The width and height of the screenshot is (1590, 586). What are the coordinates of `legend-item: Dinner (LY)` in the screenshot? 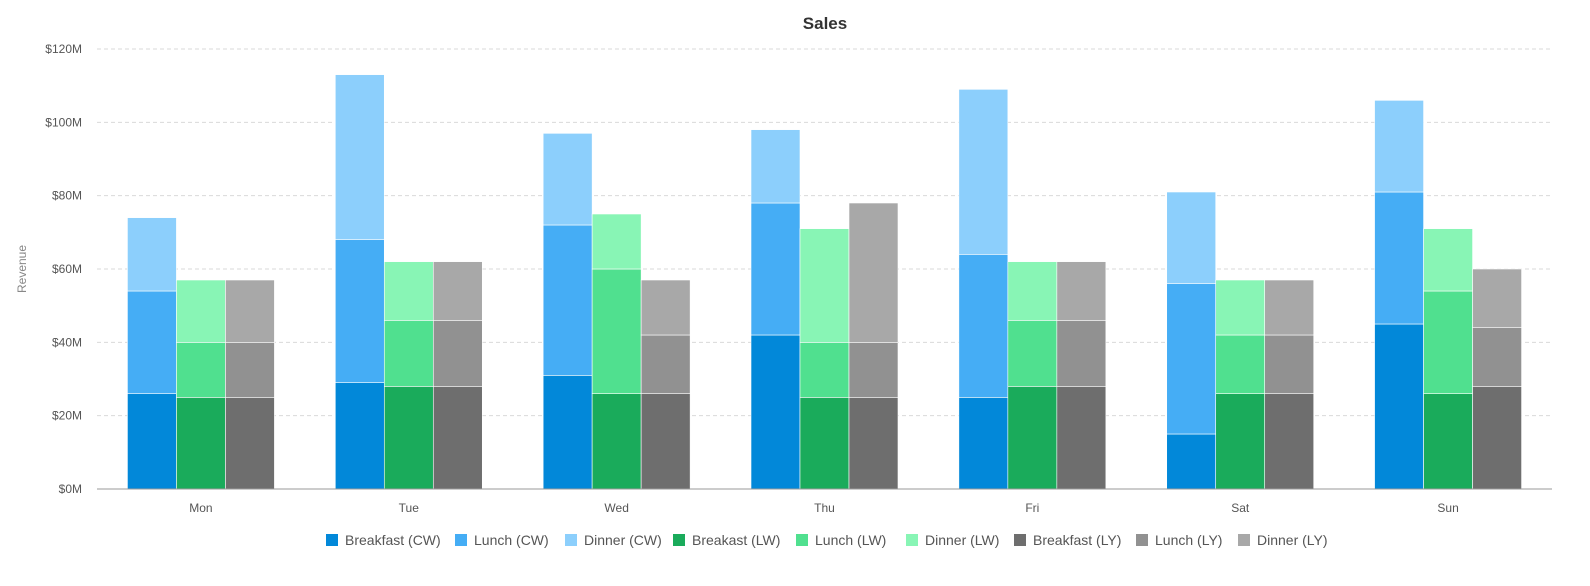 It's located at (1283, 540).